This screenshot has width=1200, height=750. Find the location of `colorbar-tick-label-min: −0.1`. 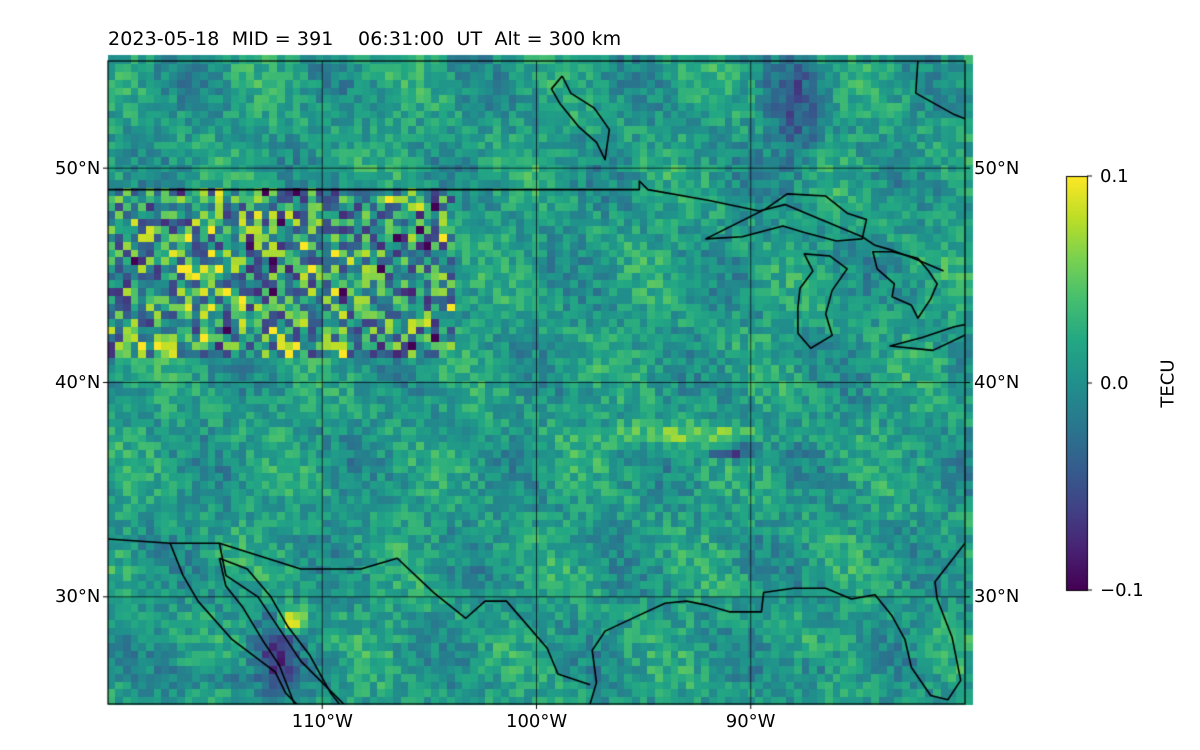

colorbar-tick-label-min: −0.1 is located at coordinates (1122, 590).